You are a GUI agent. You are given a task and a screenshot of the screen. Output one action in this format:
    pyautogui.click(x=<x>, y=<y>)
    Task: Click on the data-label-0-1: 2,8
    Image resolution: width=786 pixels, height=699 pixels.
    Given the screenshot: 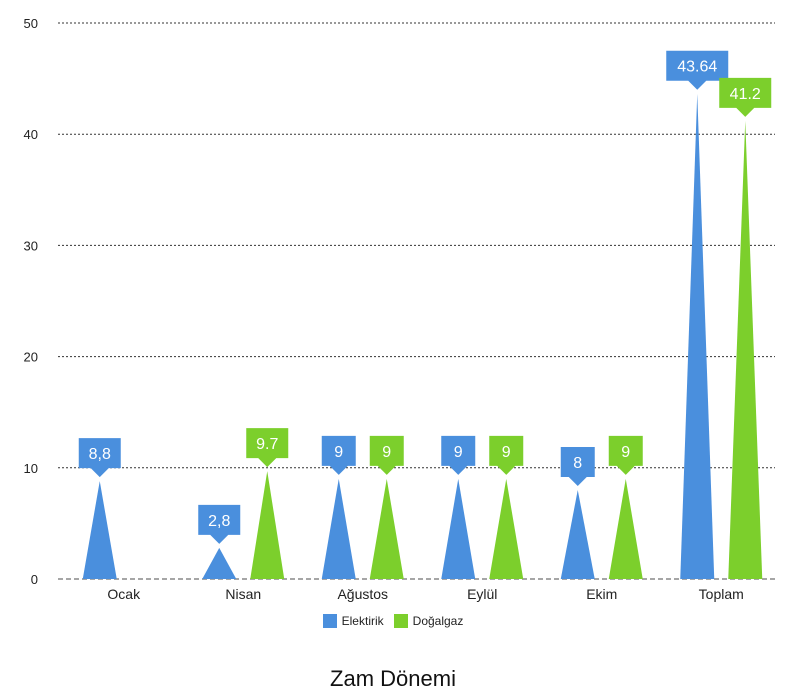 What is the action you would take?
    pyautogui.click(x=219, y=521)
    